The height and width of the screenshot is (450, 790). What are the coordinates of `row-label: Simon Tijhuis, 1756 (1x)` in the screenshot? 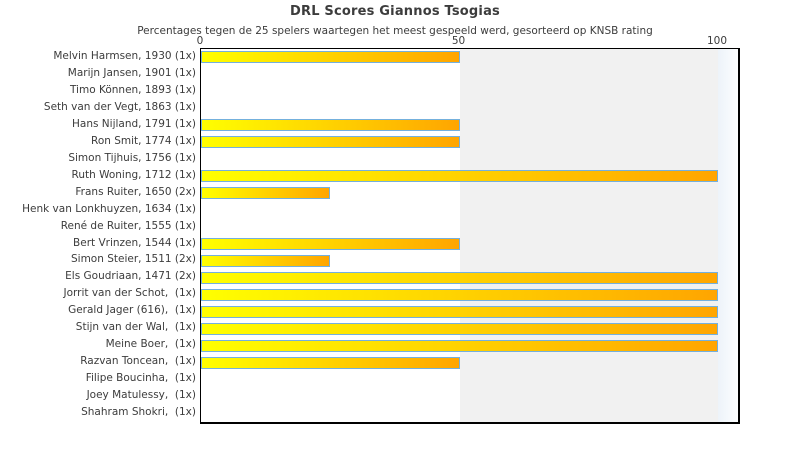 It's located at (132, 157).